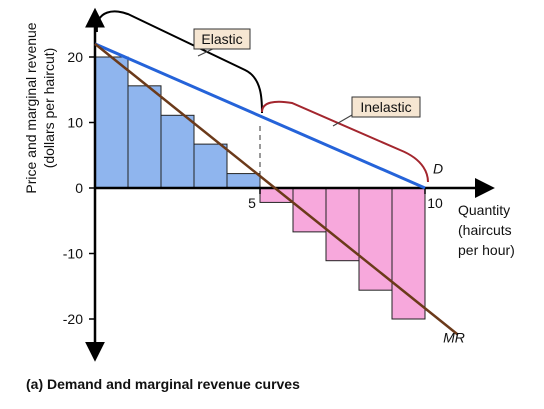 The height and width of the screenshot is (409, 544). What do you see at coordinates (73, 319) in the screenshot?
I see `y-tick-label--20: -20` at bounding box center [73, 319].